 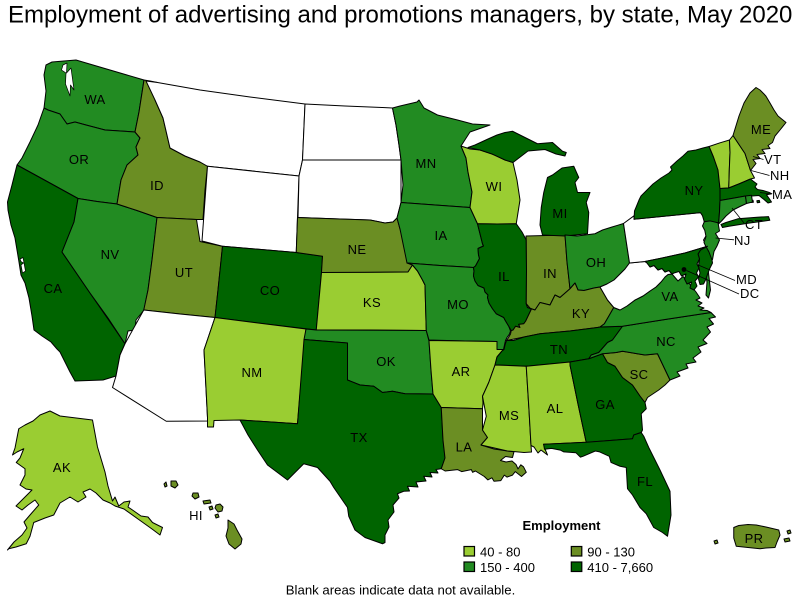 I want to click on svg-text: ID, so click(x=157, y=185).